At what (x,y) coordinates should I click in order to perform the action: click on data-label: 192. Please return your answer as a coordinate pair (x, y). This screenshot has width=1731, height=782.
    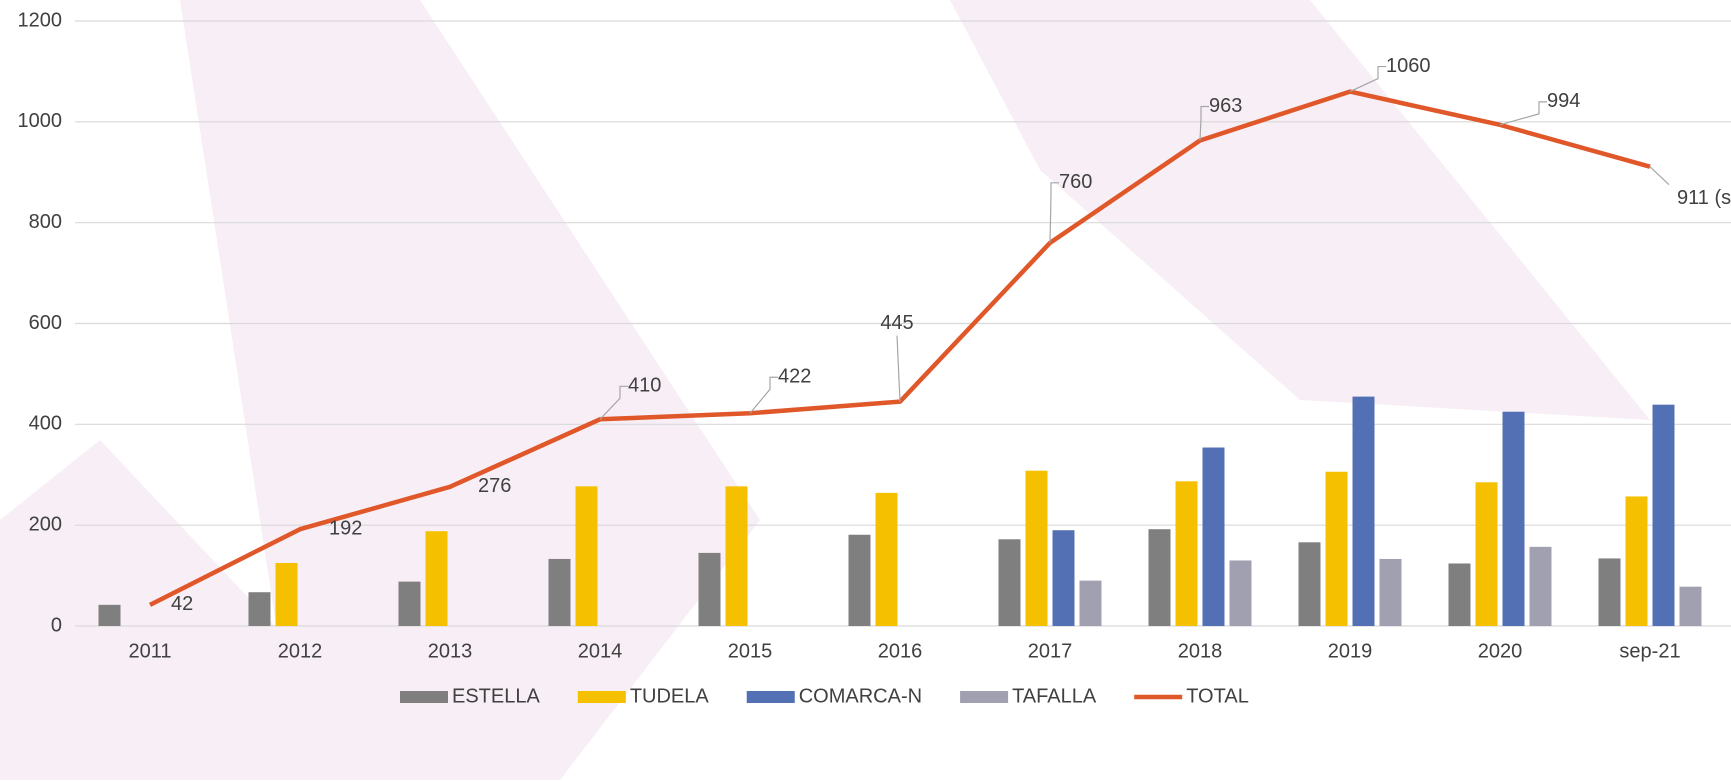
    Looking at the image, I should click on (345, 528).